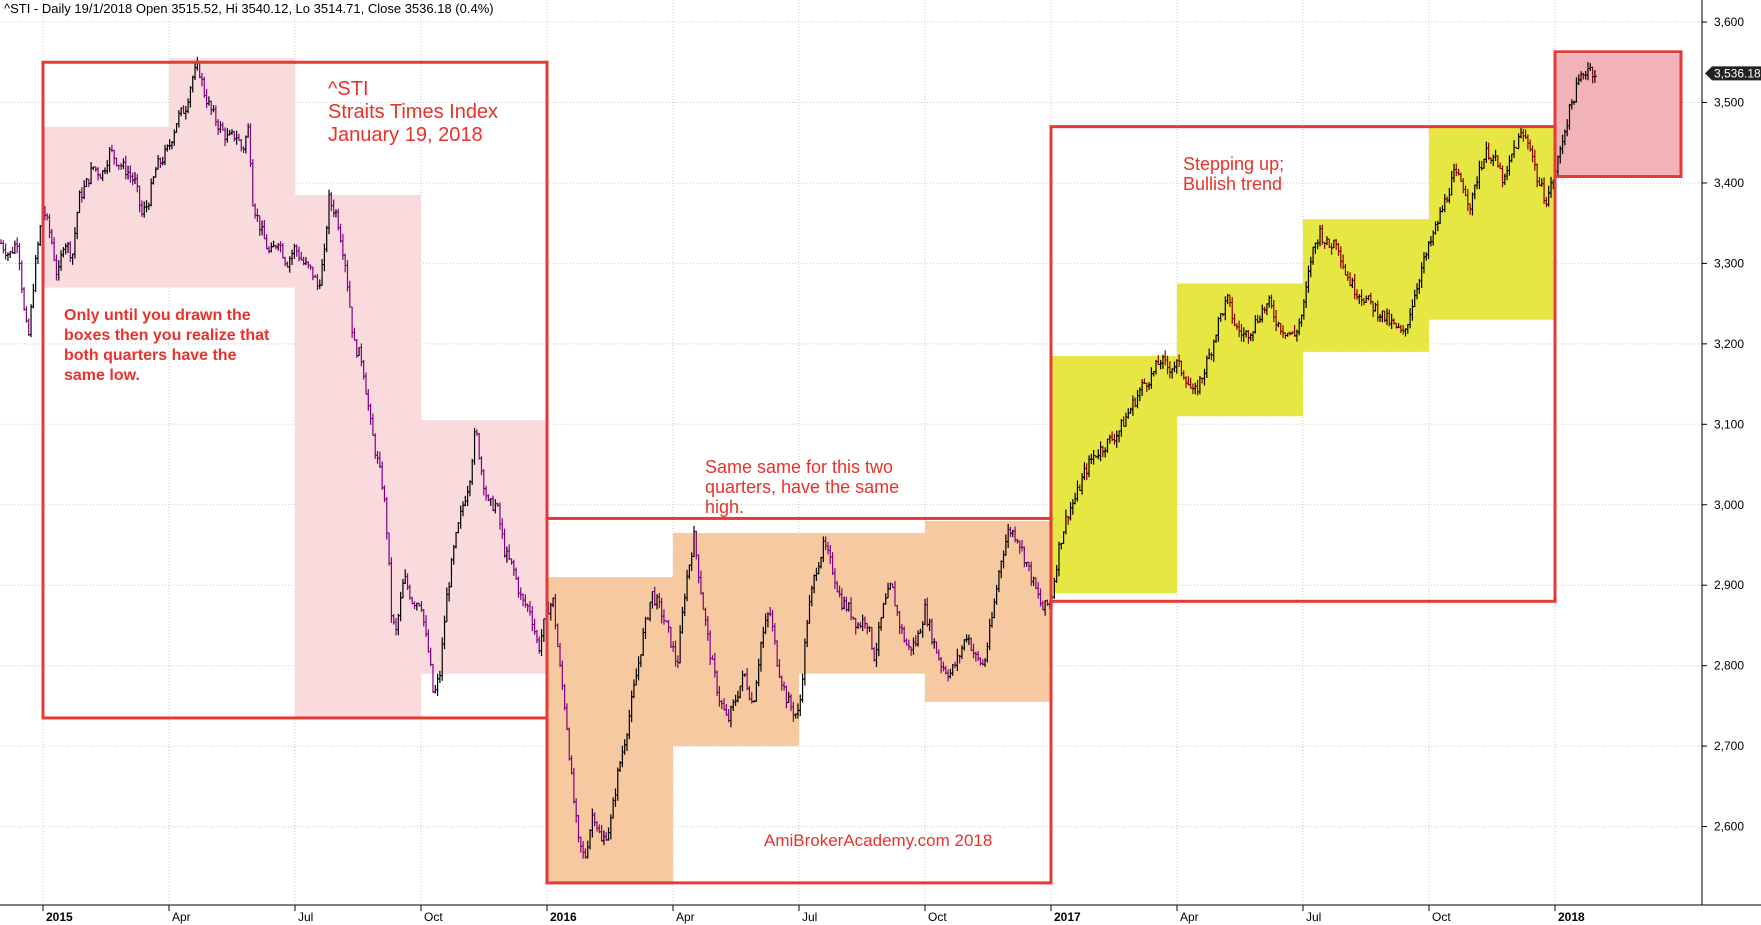 The image size is (1761, 925). I want to click on y-tick-label: 3,400, so click(1729, 183).